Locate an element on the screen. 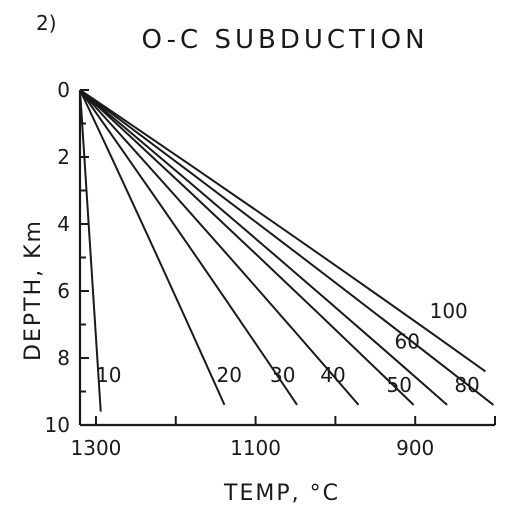 This screenshot has height=512, width=507. curve-label-80: 80 is located at coordinates (466, 385).